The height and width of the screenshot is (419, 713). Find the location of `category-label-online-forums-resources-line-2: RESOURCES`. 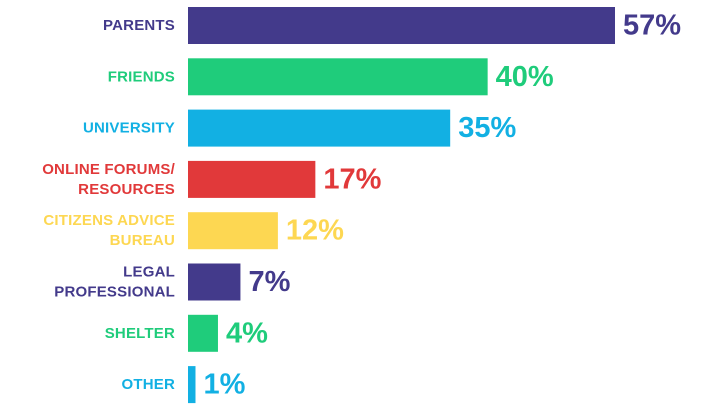

category-label-online-forums-resources-line-2: RESOURCES is located at coordinates (126, 189).